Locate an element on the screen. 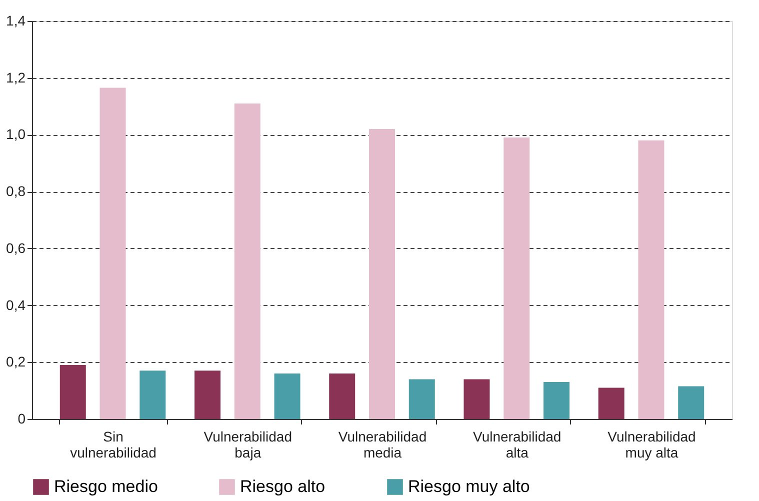 The width and height of the screenshot is (759, 501). x-tick-label: Vulnerabilidad baja is located at coordinates (248, 444).